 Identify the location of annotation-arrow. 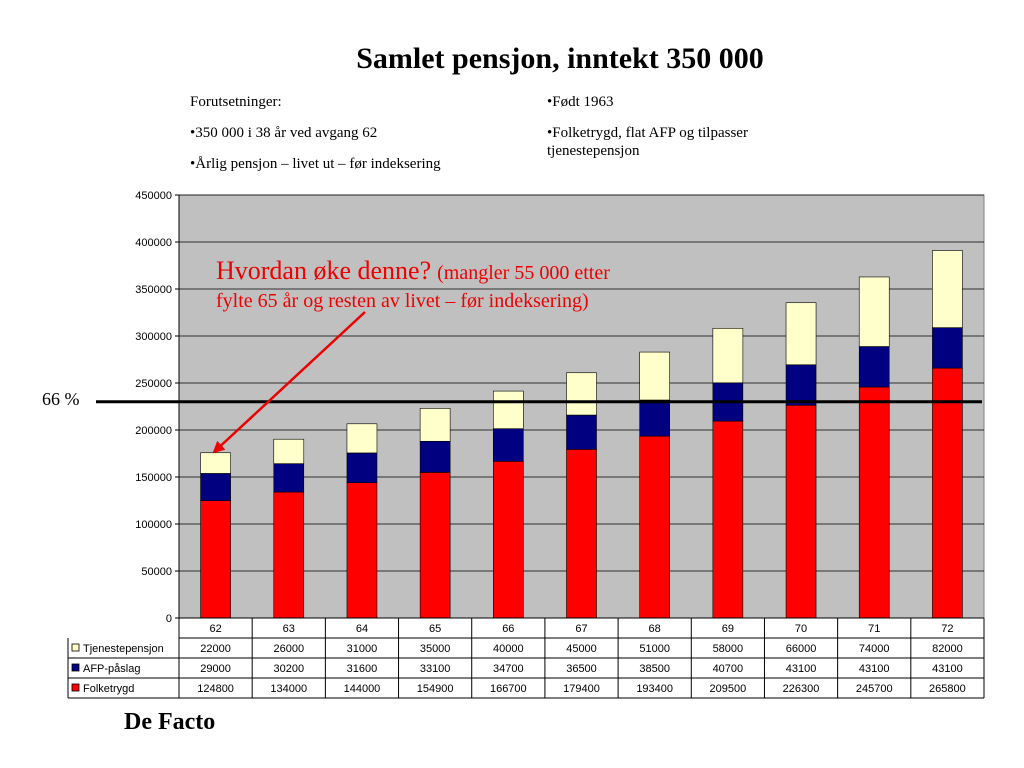
(289, 382).